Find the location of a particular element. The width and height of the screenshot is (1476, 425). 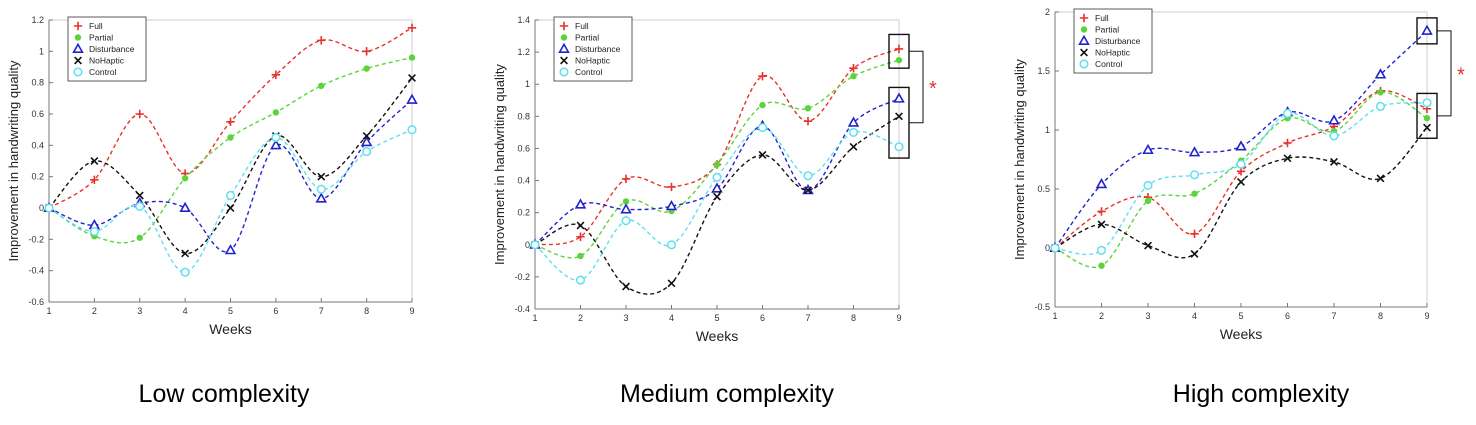

y-tick-label: 0 is located at coordinates (41, 208).